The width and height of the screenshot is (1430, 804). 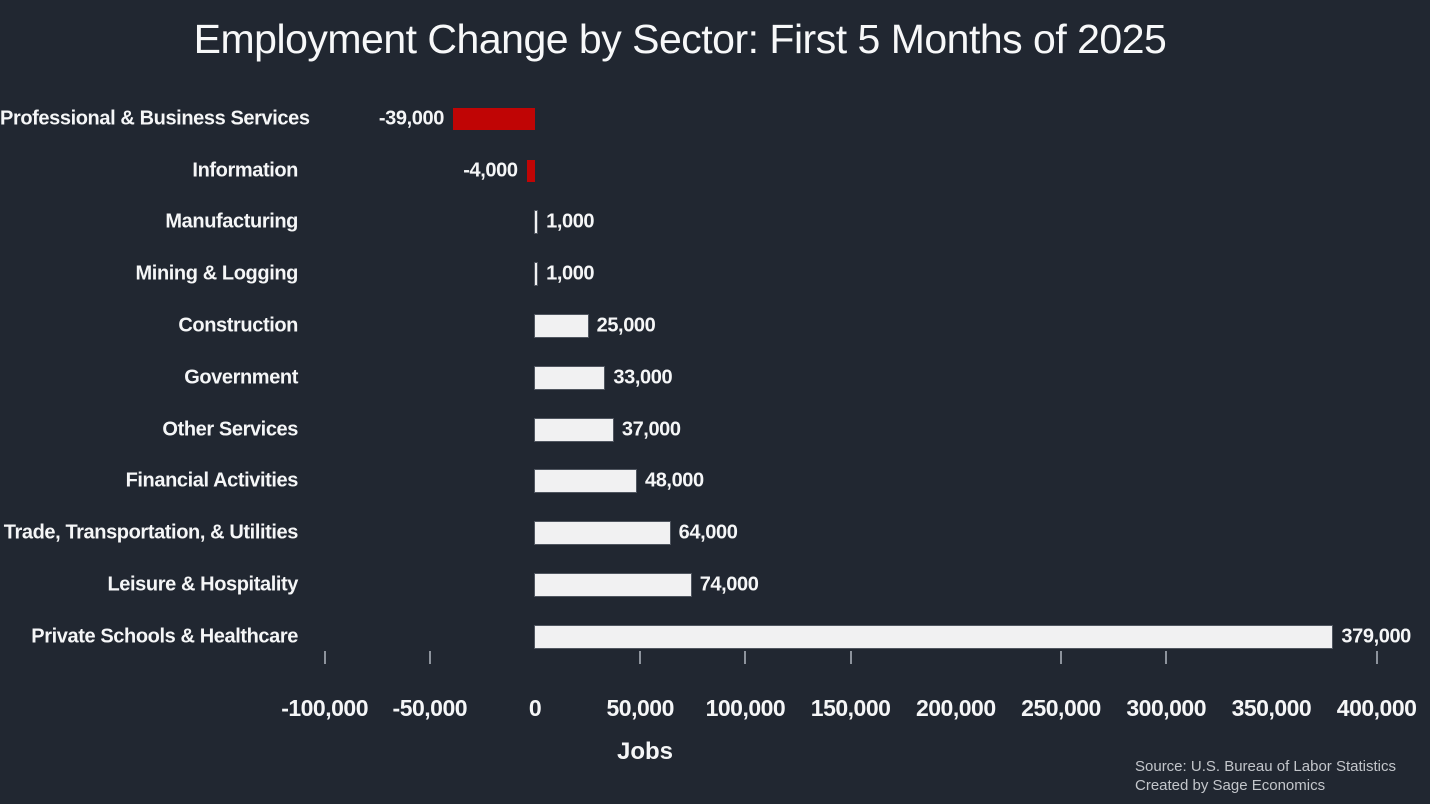 I want to click on axis-tick-label: 50,000, so click(x=640, y=708).